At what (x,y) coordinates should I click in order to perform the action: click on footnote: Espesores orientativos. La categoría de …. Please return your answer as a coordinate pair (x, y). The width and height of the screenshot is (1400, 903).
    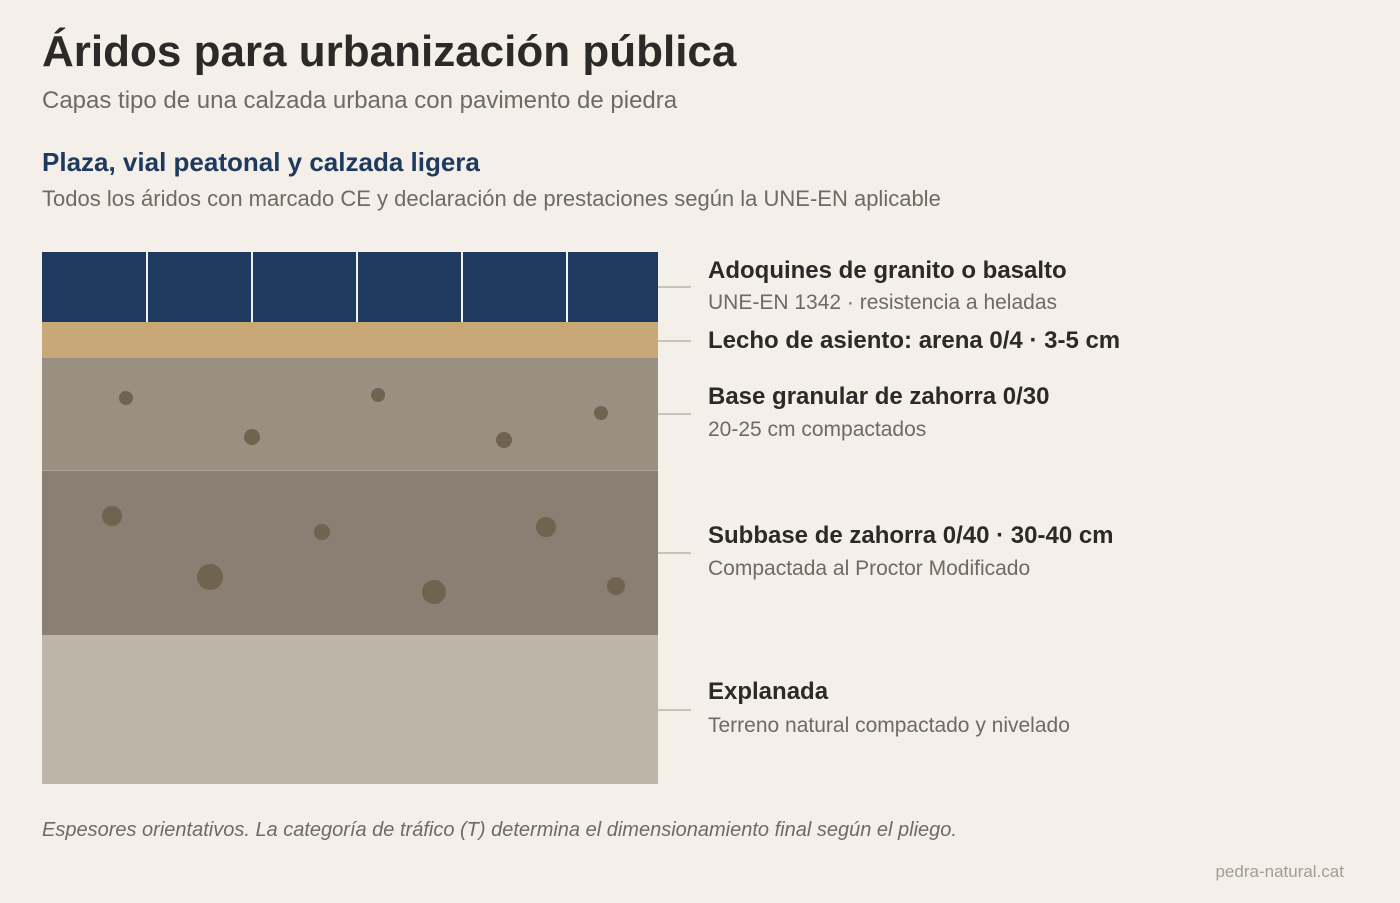
    Looking at the image, I should click on (499, 830).